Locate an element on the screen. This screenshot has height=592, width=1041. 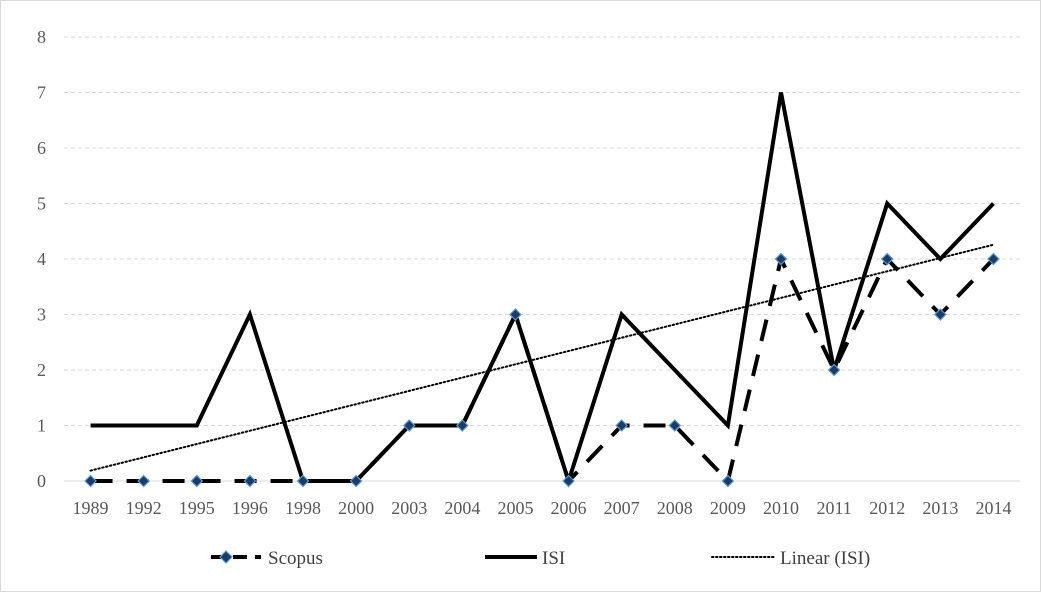
legend-label-scopus: Scopus is located at coordinates (295, 558).